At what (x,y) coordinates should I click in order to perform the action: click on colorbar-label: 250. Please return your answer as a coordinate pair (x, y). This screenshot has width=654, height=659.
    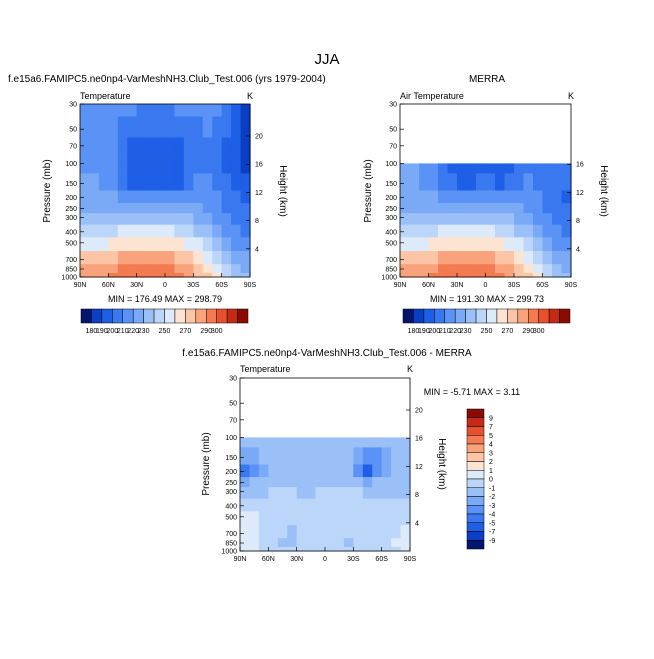
    Looking at the image, I should click on (165, 331).